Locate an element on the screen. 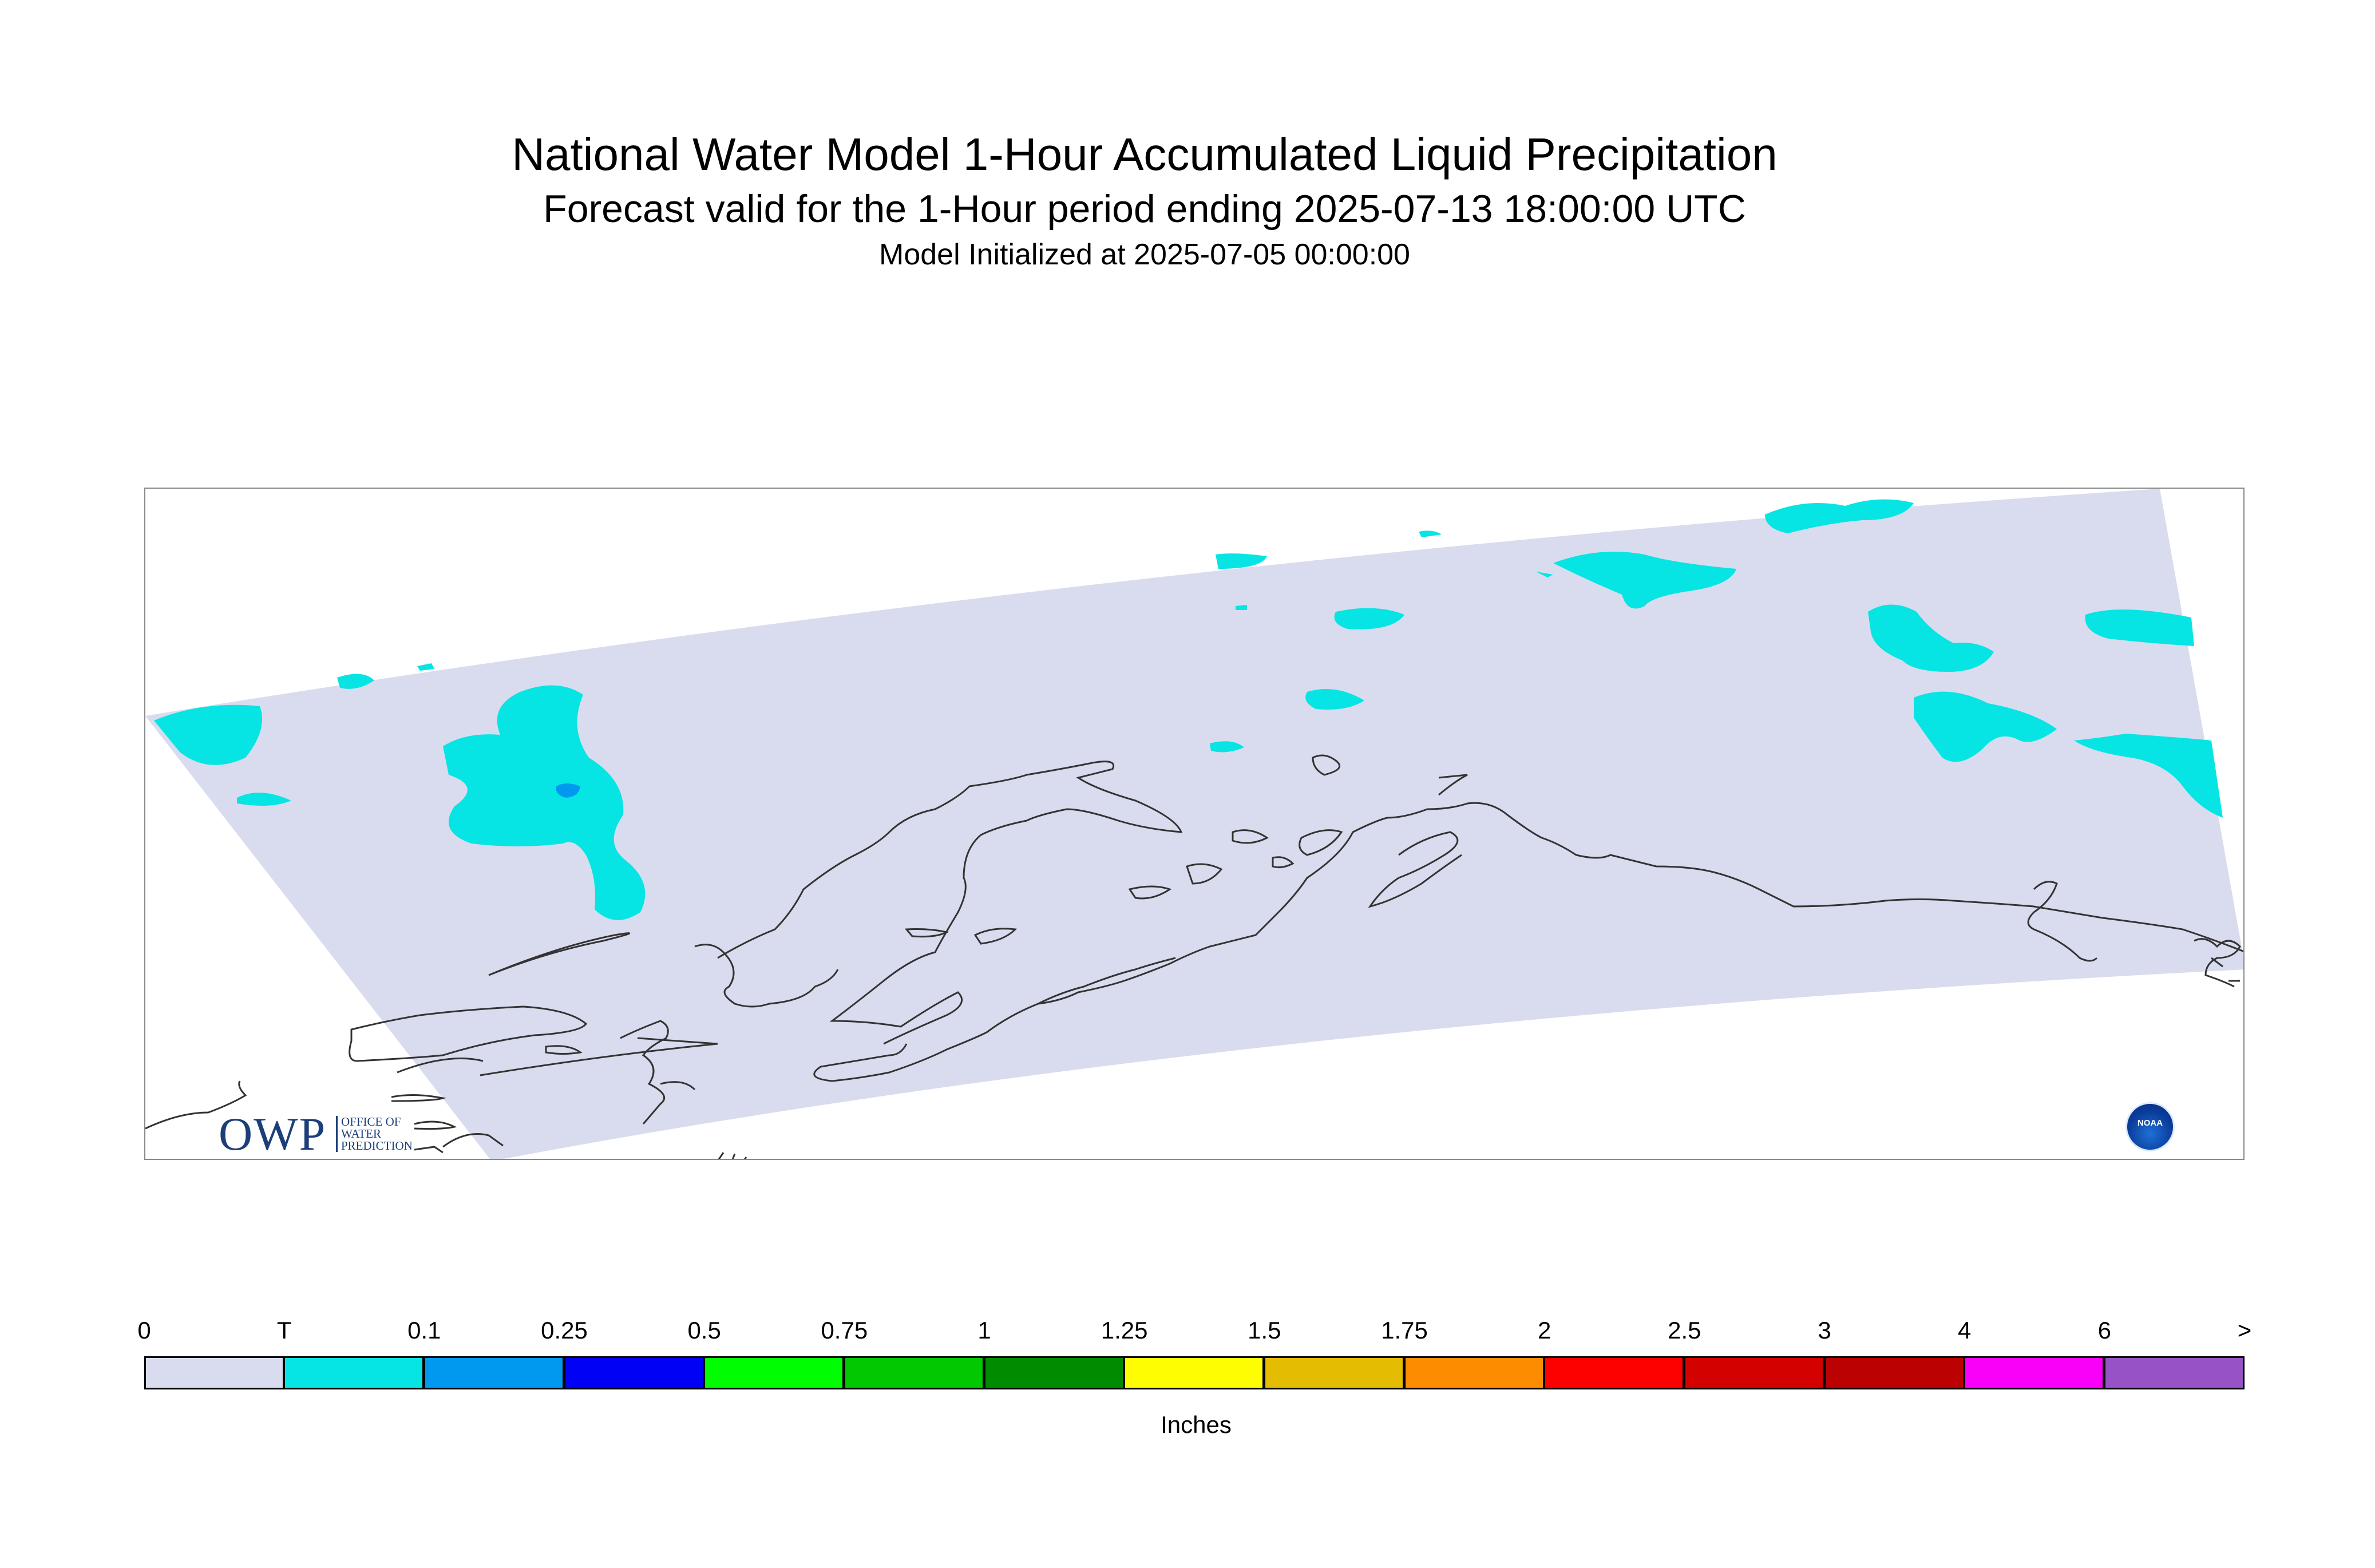  legend-units: Inches is located at coordinates (1197, 1424).